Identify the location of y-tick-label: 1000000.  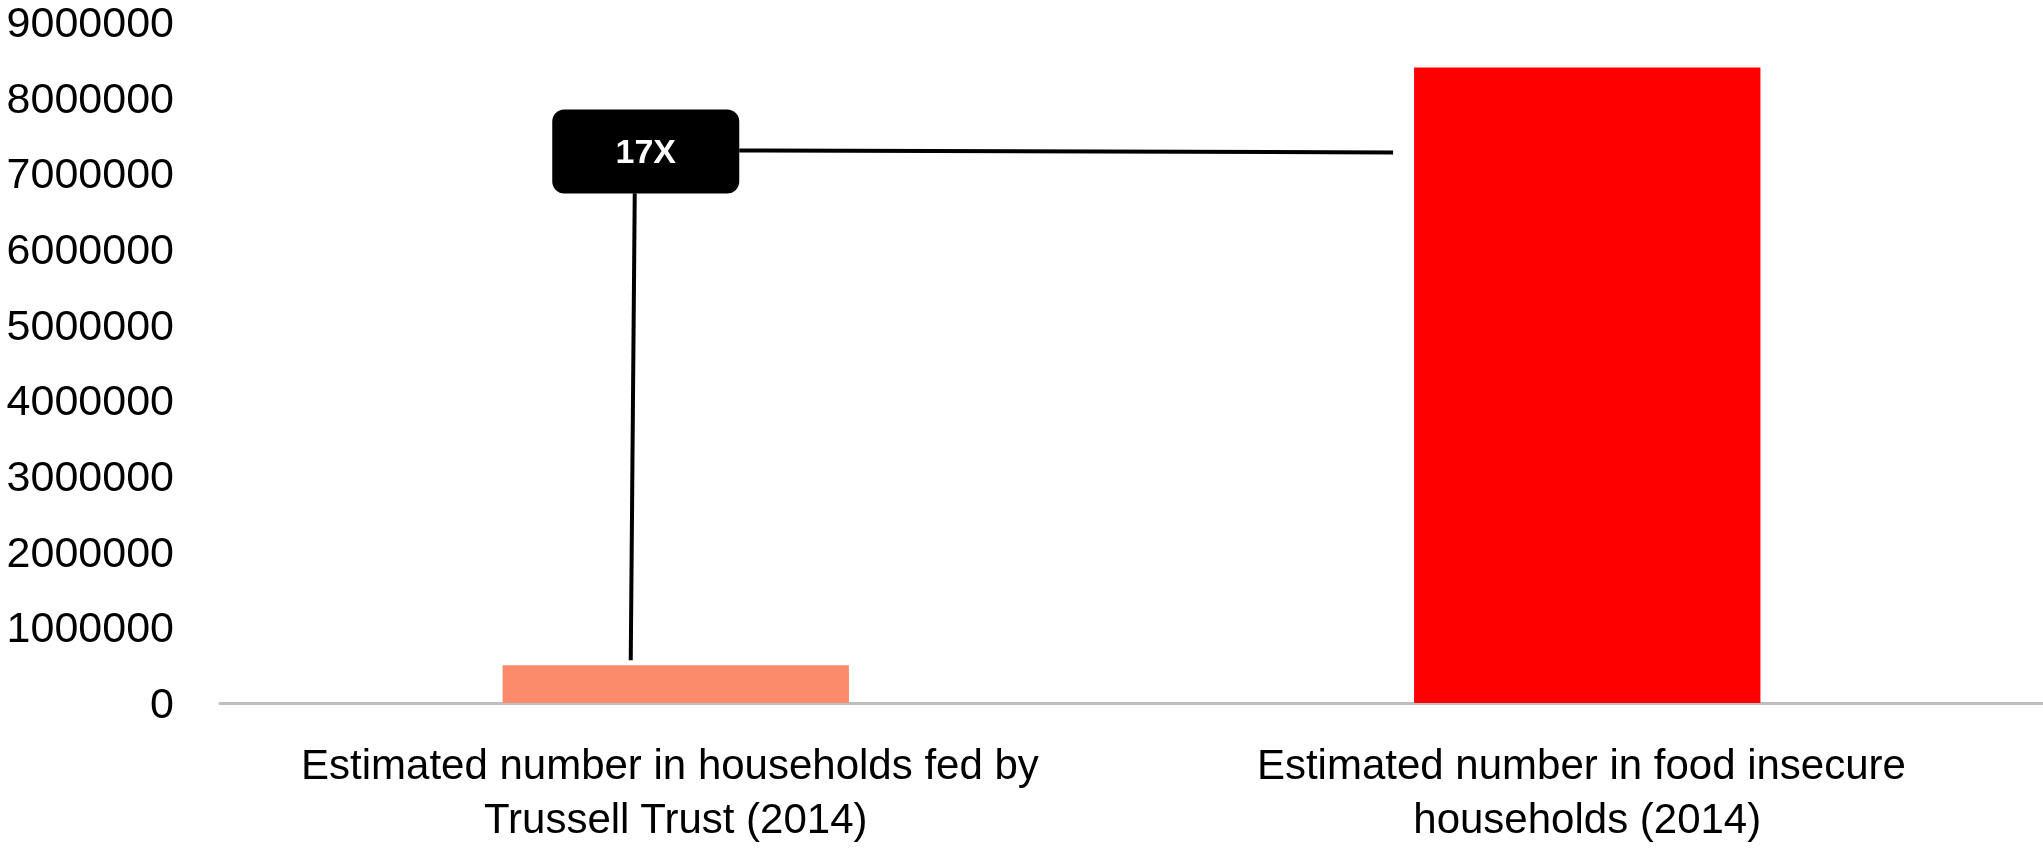
(90, 627).